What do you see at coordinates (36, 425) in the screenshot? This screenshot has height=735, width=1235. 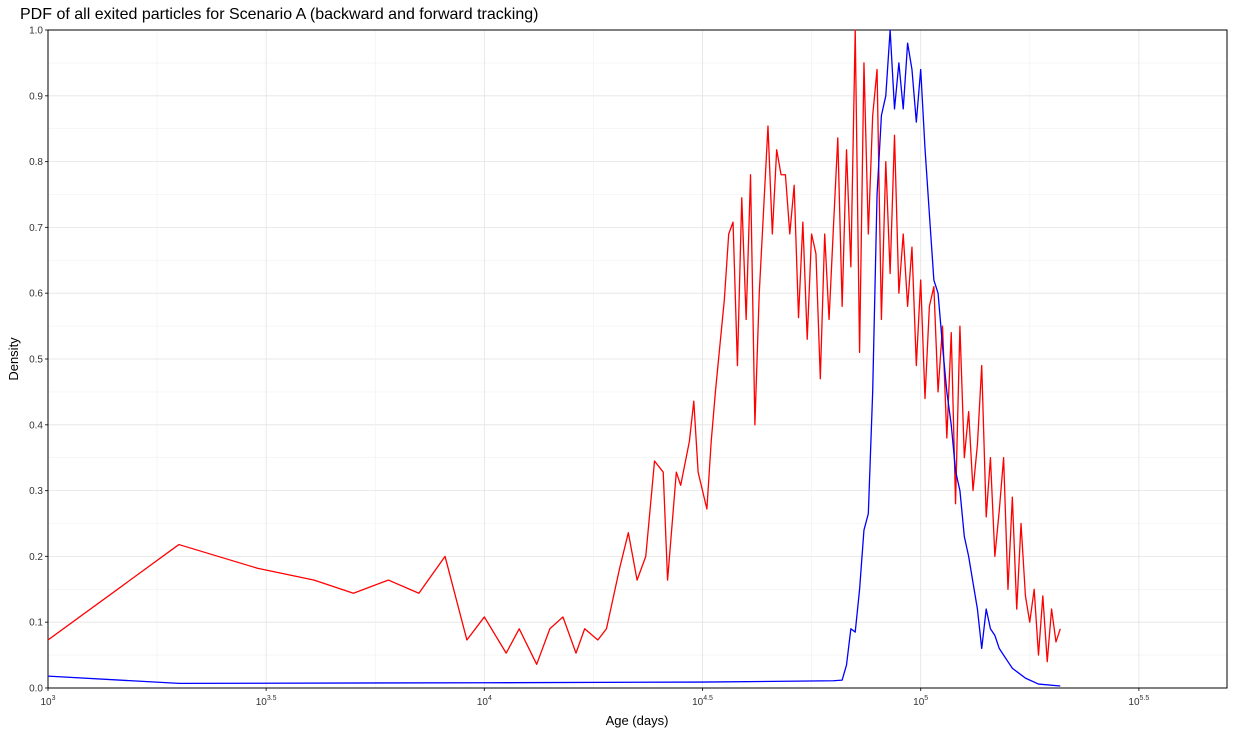 I see `y-tick-label: 0.4` at bounding box center [36, 425].